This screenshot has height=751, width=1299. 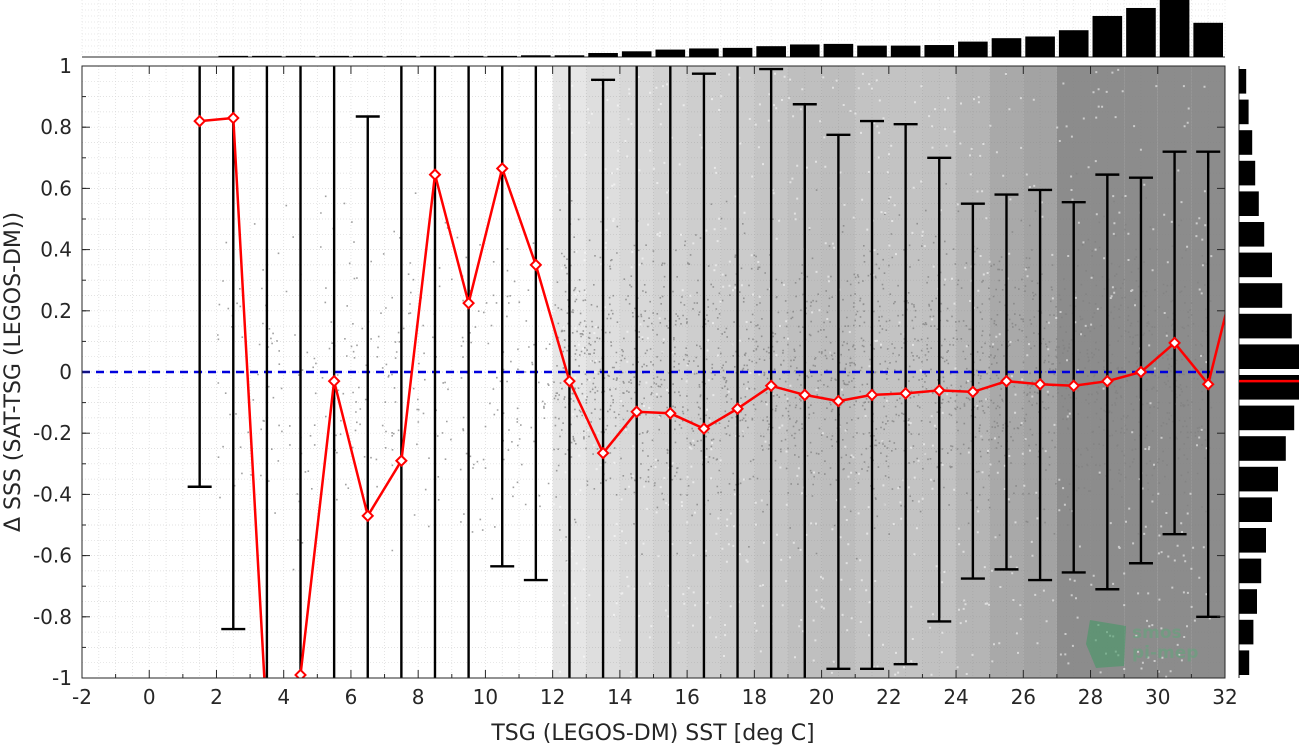 I want to click on x-tick-label: 14, so click(x=619, y=697).